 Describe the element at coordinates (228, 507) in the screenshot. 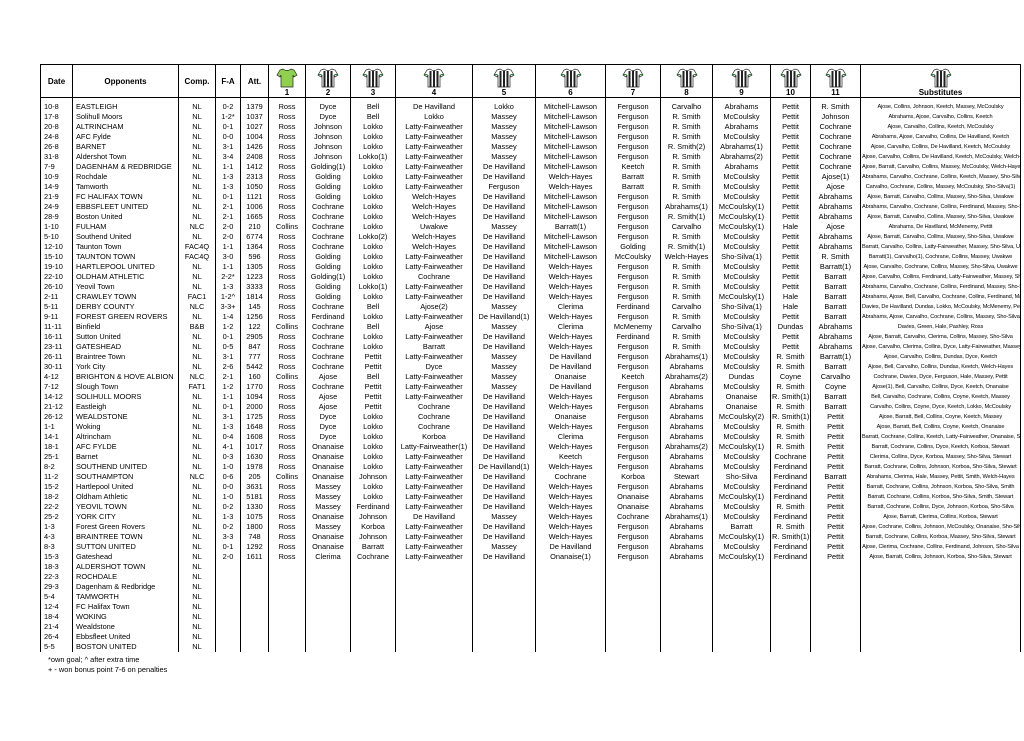

I see `table-cell: 0-2` at that location.